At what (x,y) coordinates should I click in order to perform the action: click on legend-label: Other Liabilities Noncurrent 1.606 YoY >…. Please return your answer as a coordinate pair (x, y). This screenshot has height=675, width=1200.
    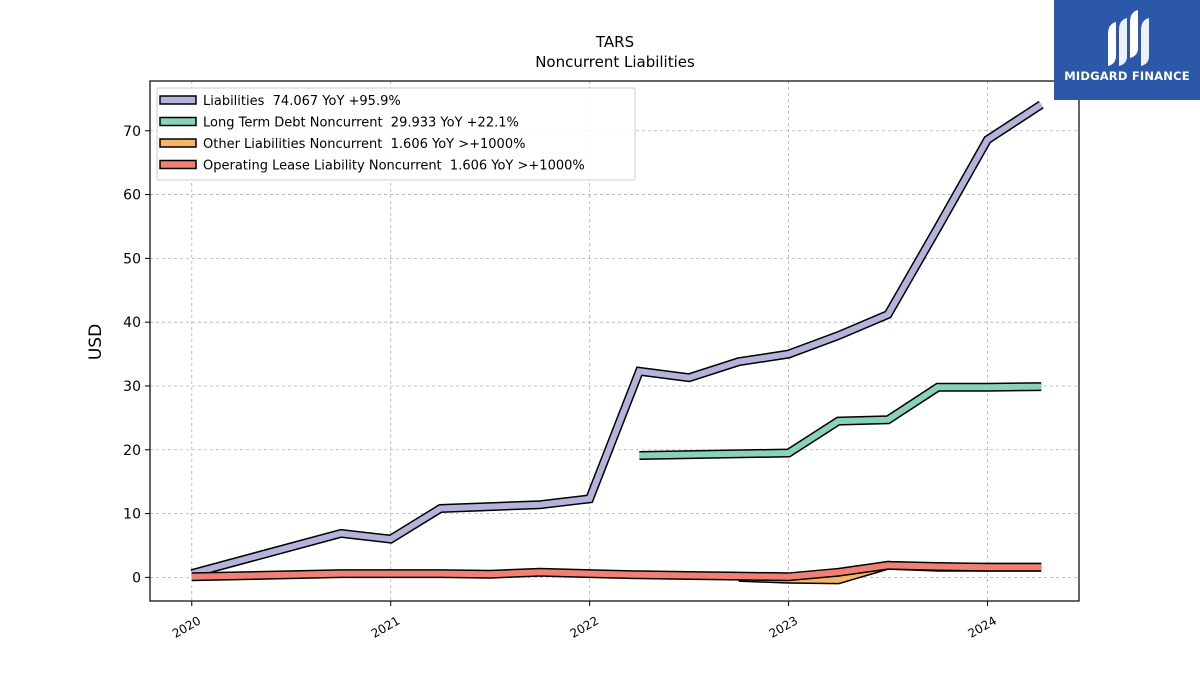
    Looking at the image, I should click on (364, 144).